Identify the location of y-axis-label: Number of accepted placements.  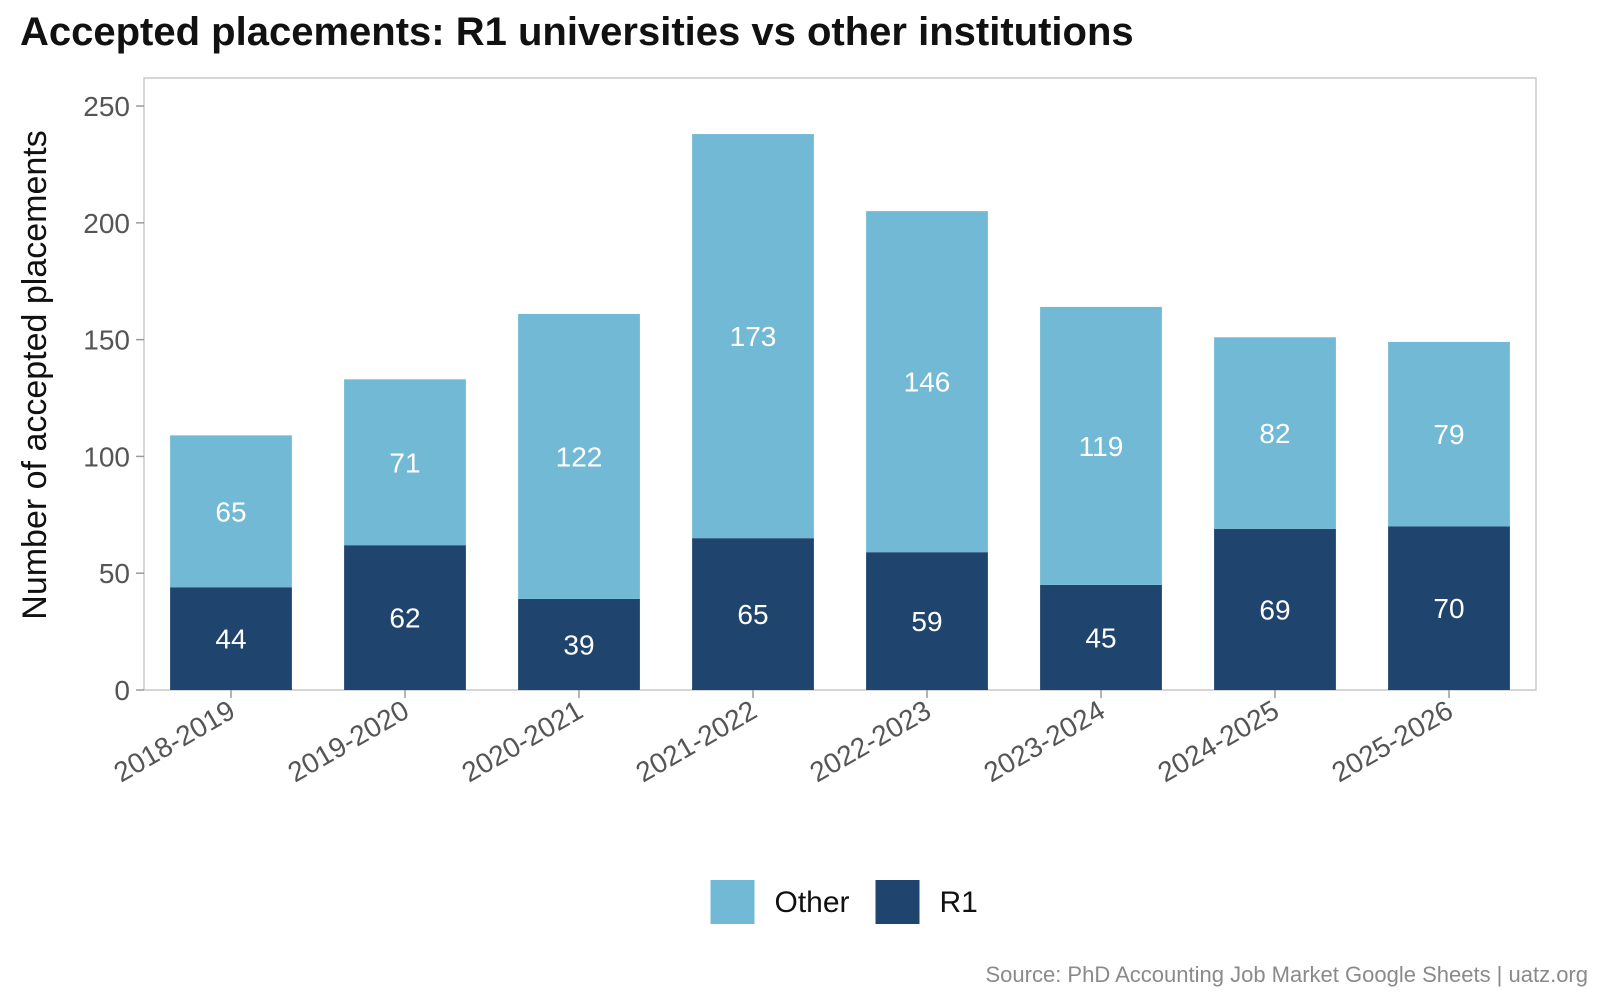
(35, 374).